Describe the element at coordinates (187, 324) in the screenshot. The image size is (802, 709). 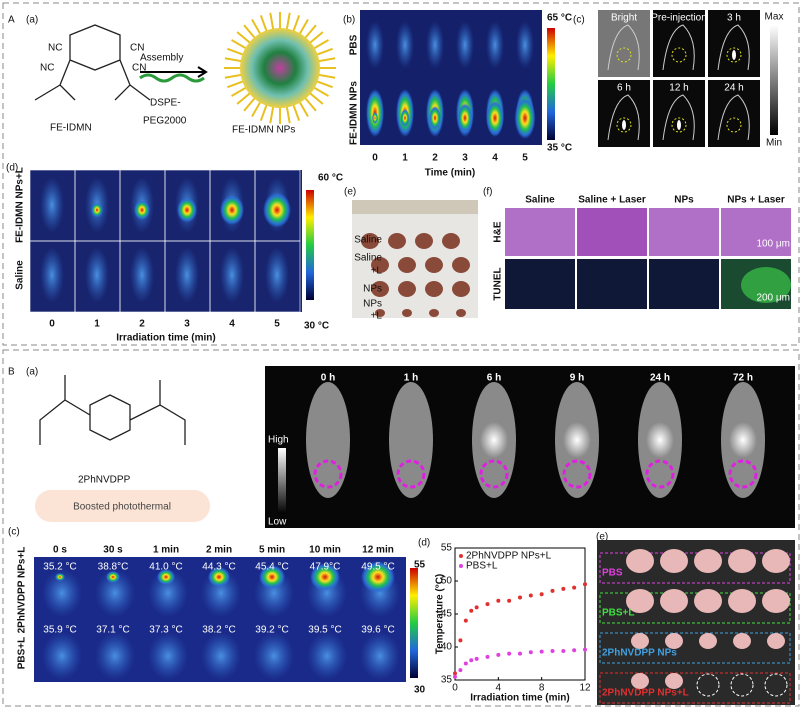
I see `label: 3` at that location.